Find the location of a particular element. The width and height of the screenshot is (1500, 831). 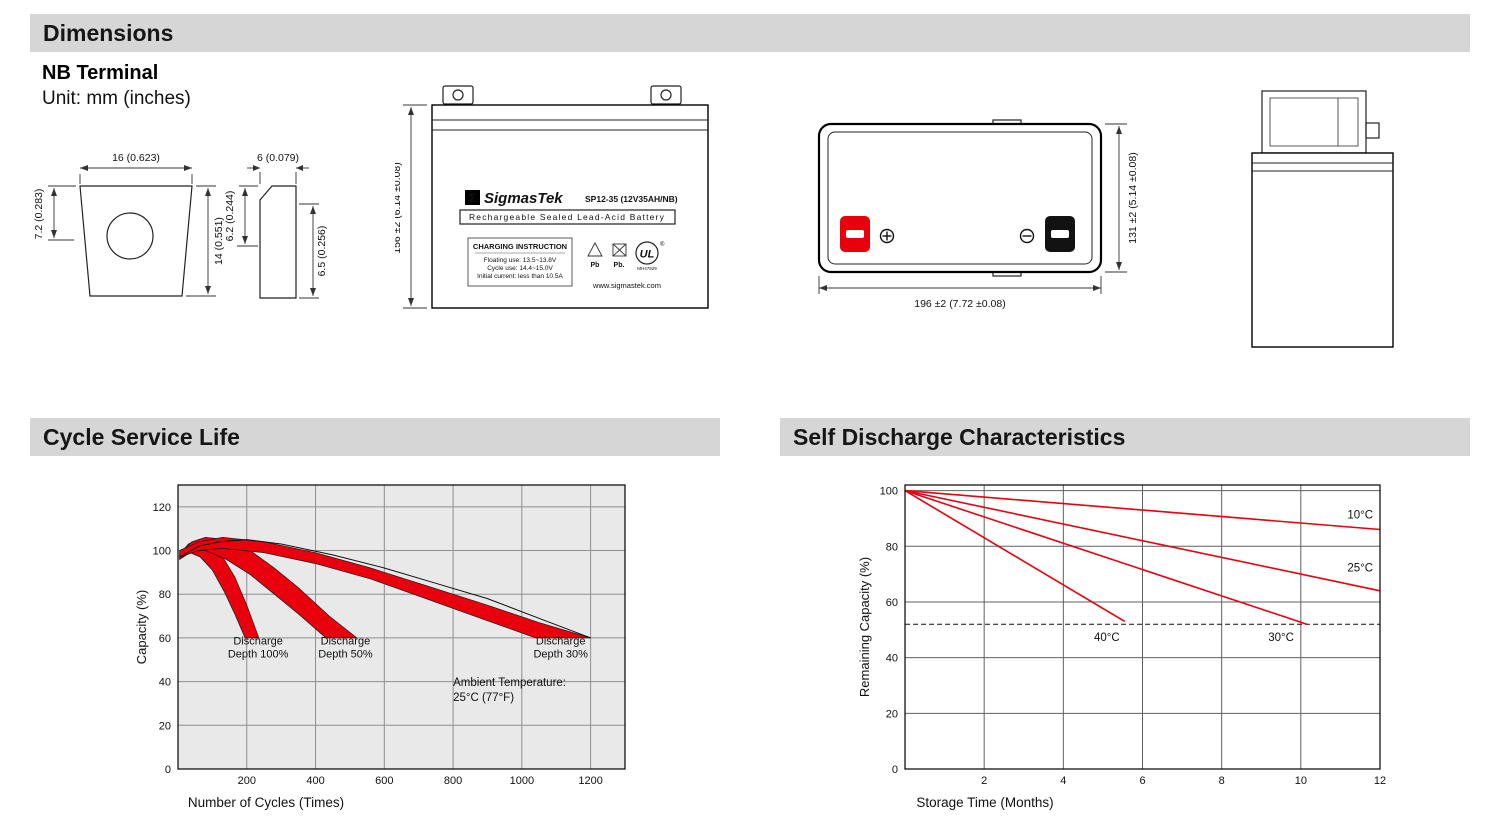

charging-line-2: Cycle use: 14.4~15.0V is located at coordinates (520, 268).